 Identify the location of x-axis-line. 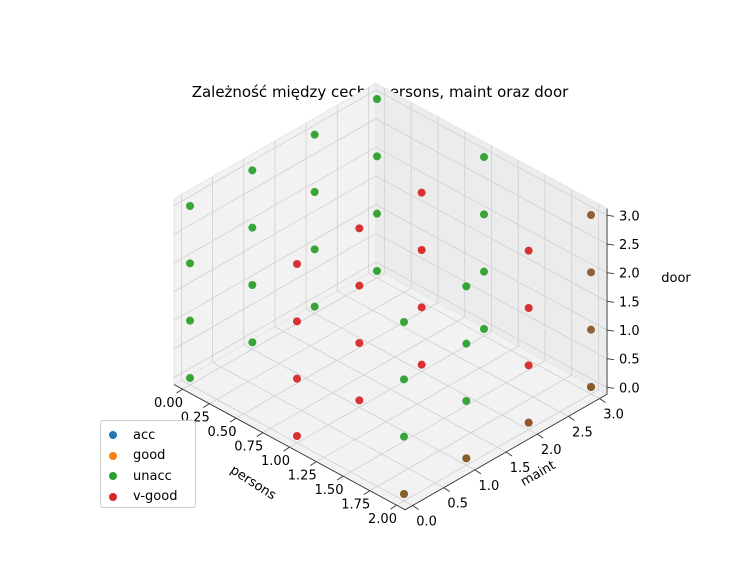
(289, 447).